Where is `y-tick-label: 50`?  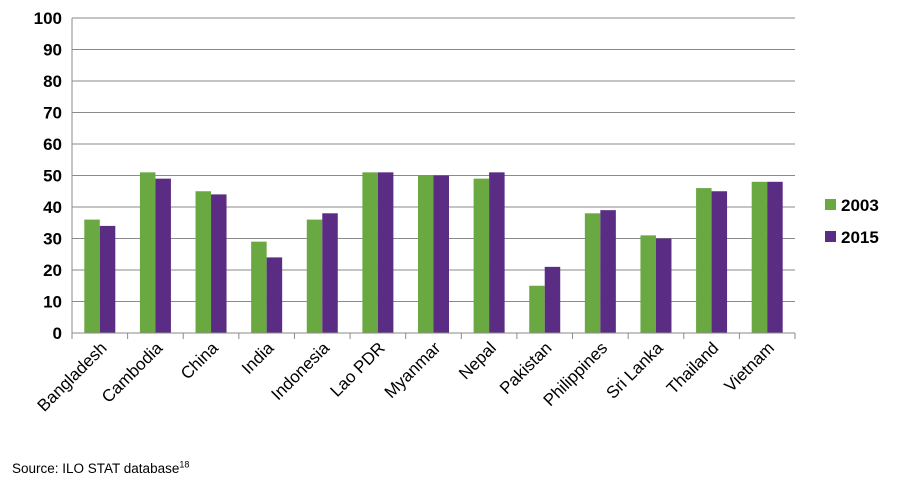 y-tick-label: 50 is located at coordinates (52, 176).